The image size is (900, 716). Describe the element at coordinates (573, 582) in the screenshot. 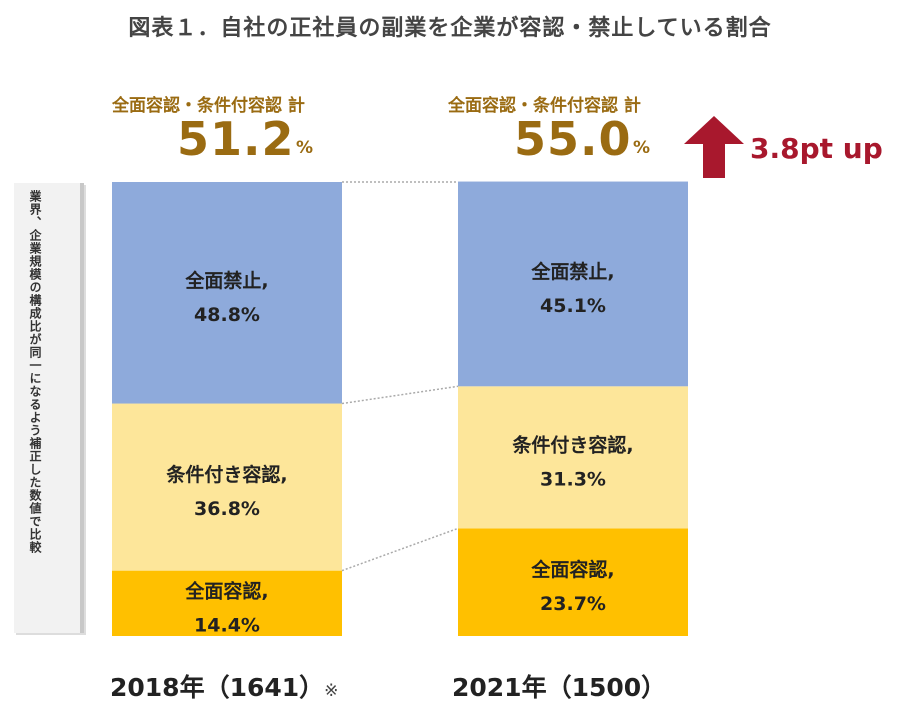

I see `bar-segment-全面容認-1` at that location.